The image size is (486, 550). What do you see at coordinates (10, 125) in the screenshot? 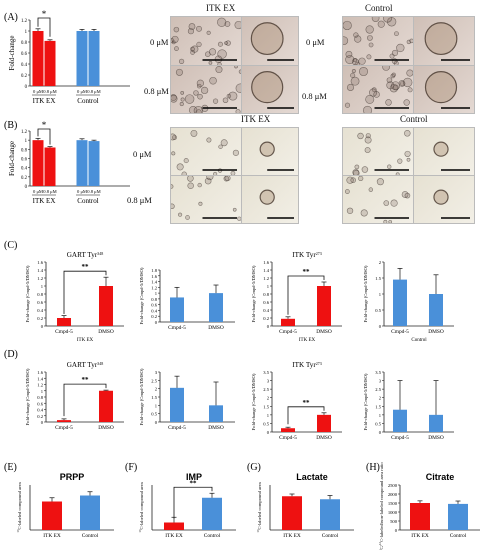
I see `panel-label-b: (B)` at bounding box center [10, 125].